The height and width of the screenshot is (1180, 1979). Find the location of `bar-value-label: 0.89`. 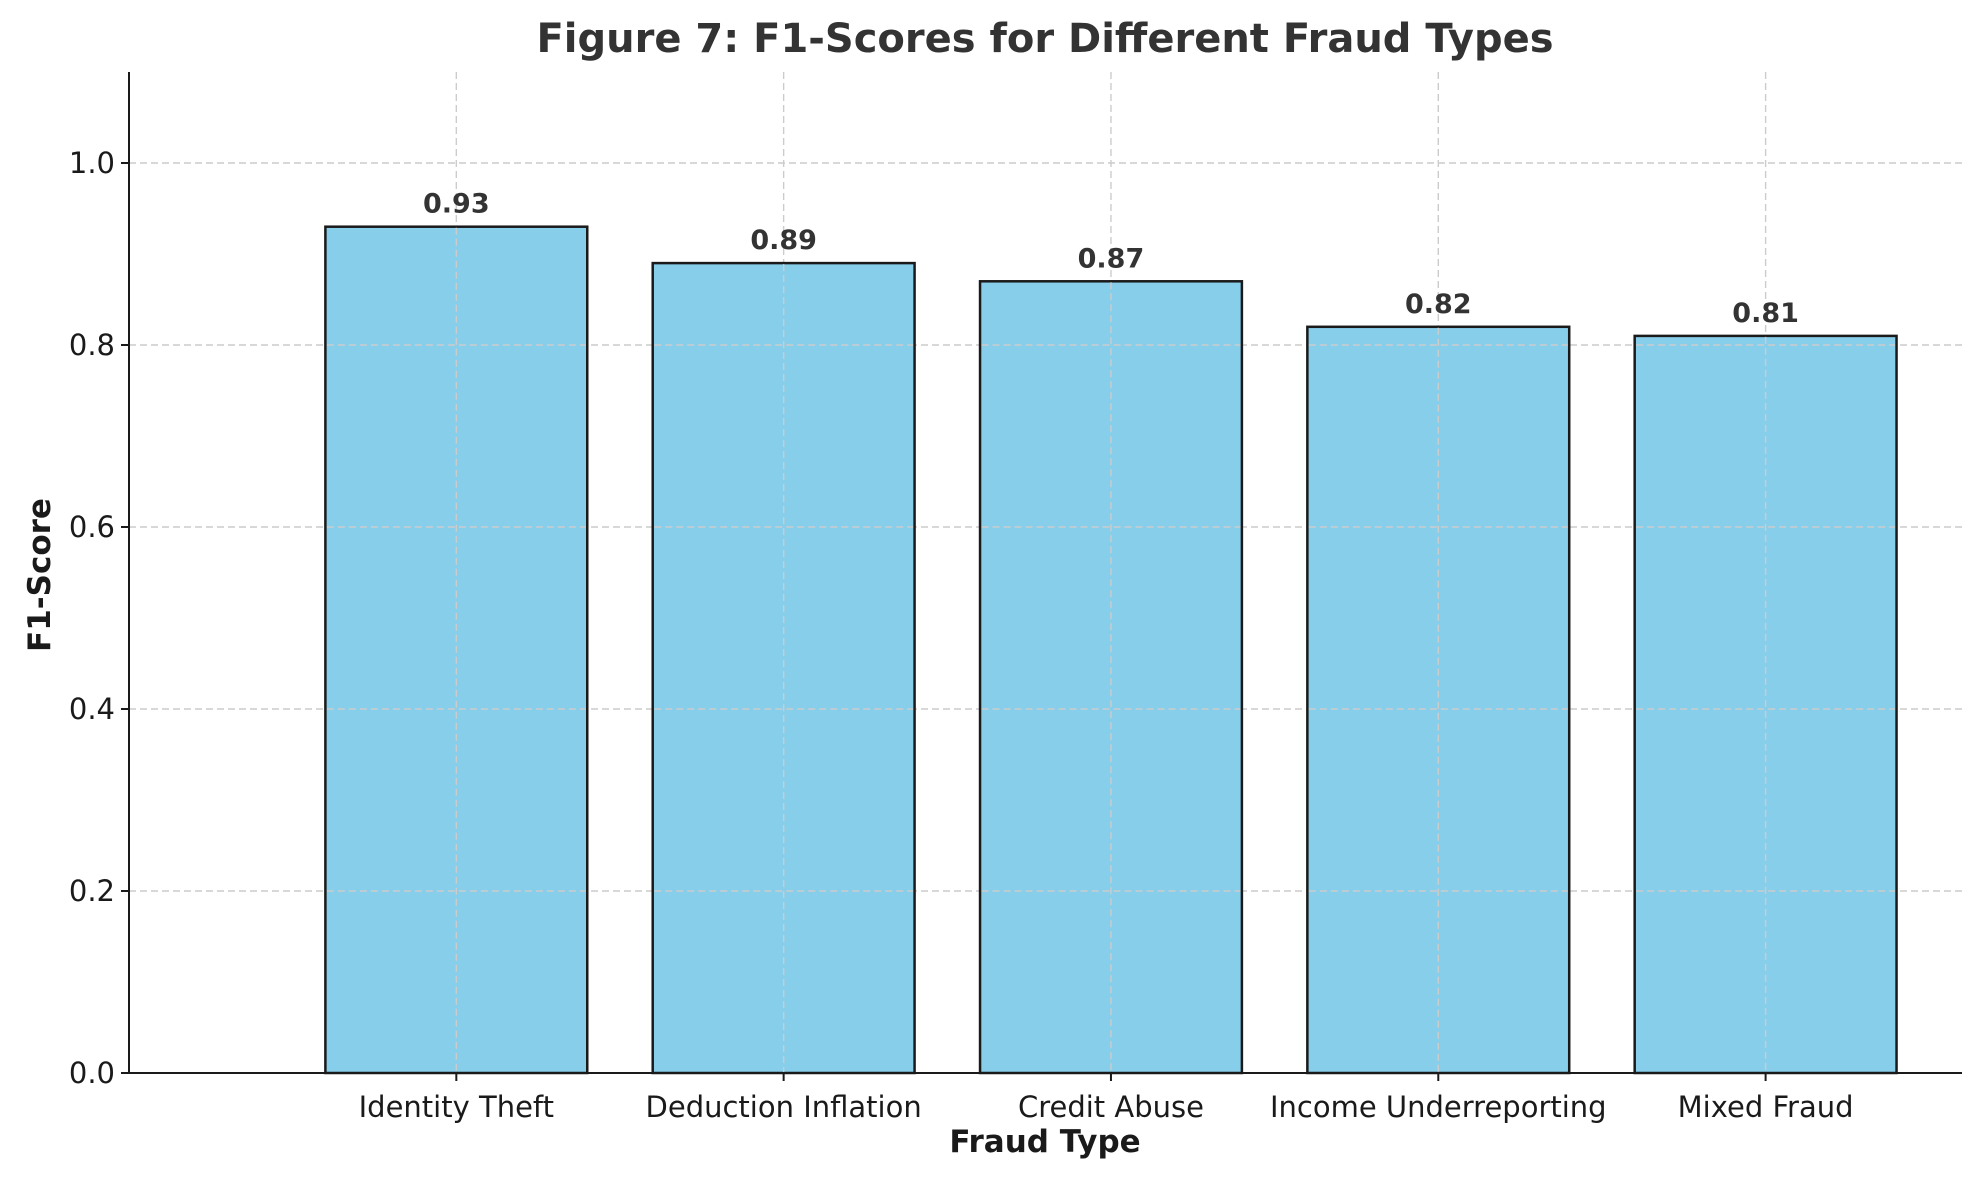

bar-value-label: 0.89 is located at coordinates (783, 240).